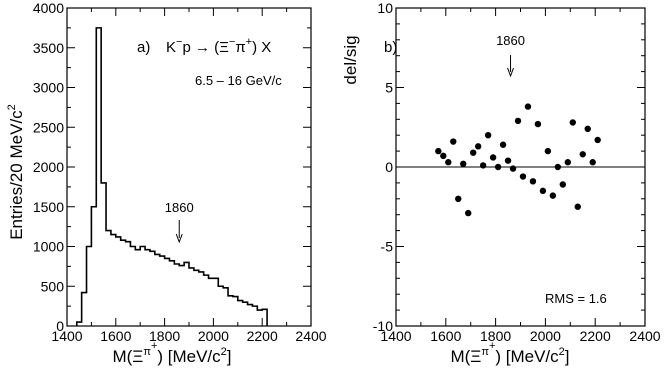  I want to click on x-tick-label-b: 2000, so click(545, 336).